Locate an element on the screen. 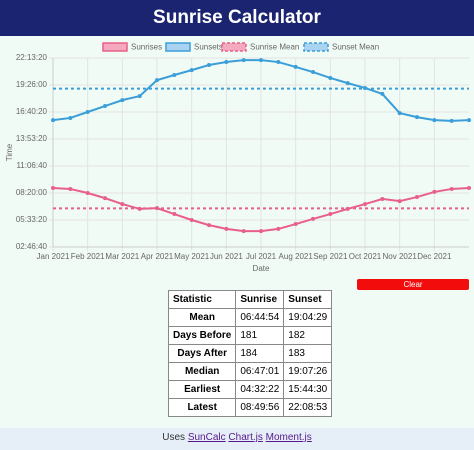 Image resolution: width=474 pixels, height=450 pixels. table-cell: Latest is located at coordinates (202, 407).